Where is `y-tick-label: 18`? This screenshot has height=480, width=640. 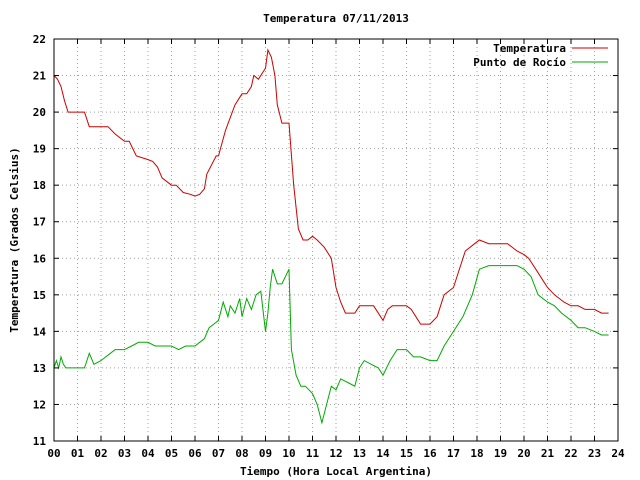
y-tick-label: 18 is located at coordinates (39, 185).